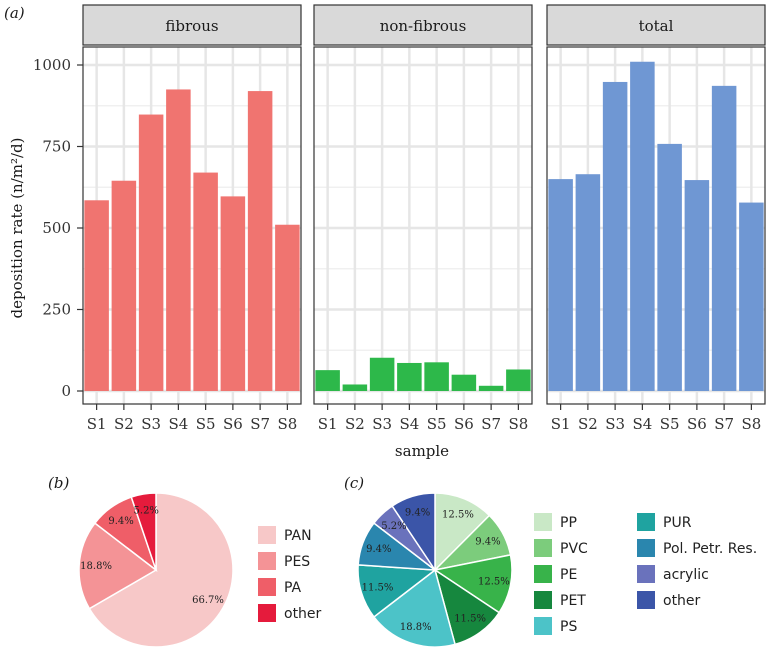 The image size is (767, 649). What do you see at coordinates (677, 523) in the screenshot?
I see `legend-label: PUR` at bounding box center [677, 523].